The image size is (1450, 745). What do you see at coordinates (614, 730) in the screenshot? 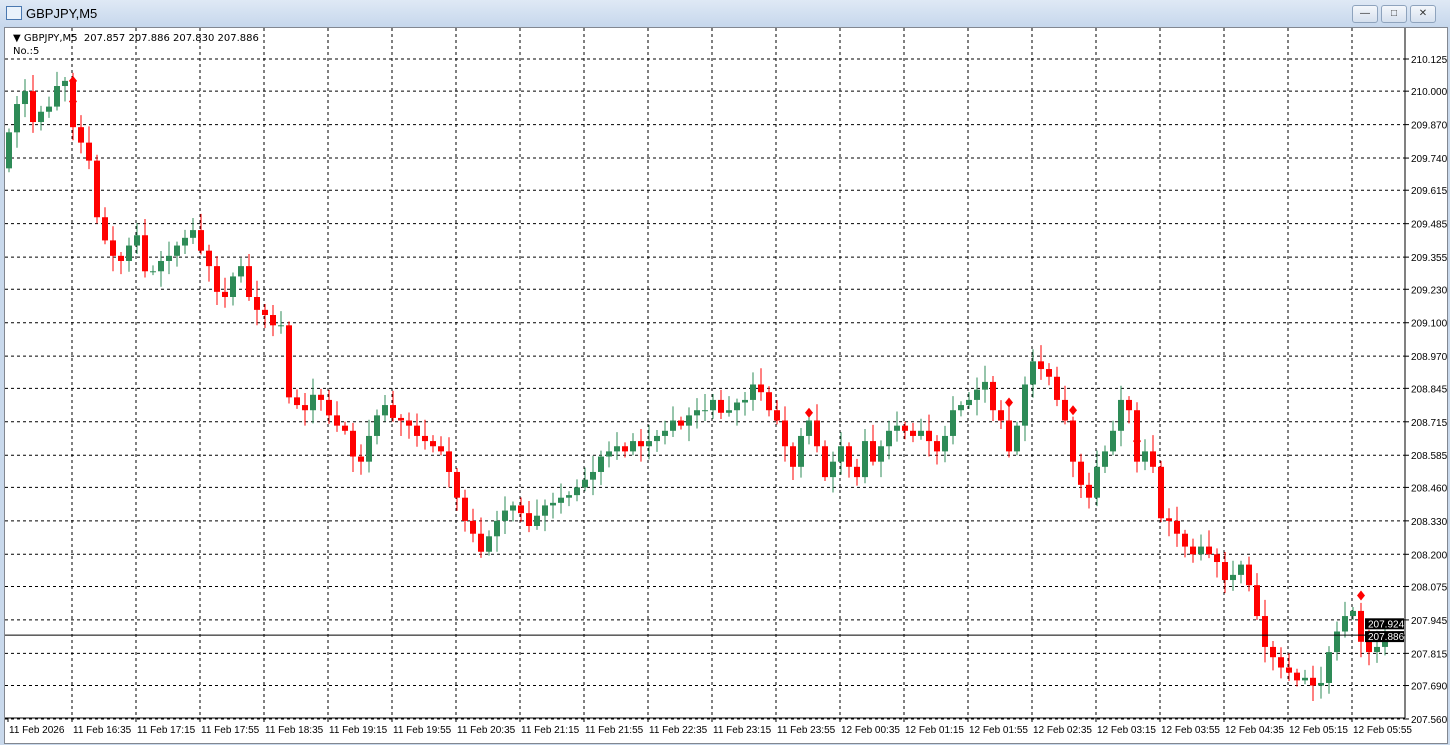
I see `time-tick-label: 11 Feb 21:55` at bounding box center [614, 730].